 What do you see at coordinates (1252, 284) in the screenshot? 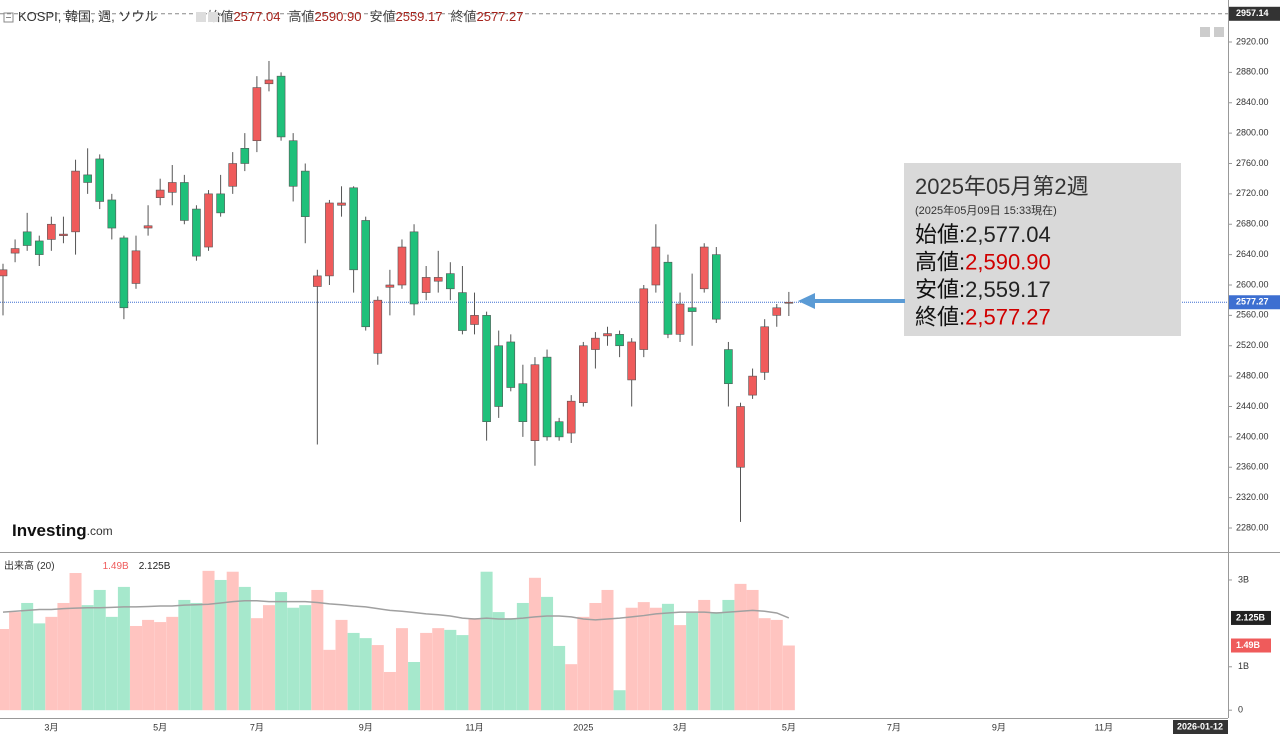
I see `y-tick-label: 2600.00` at bounding box center [1252, 284].